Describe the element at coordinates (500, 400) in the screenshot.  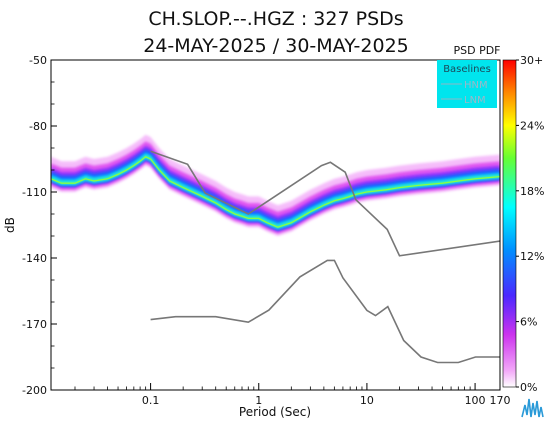
I see `x-tick-label: 170` at that location.